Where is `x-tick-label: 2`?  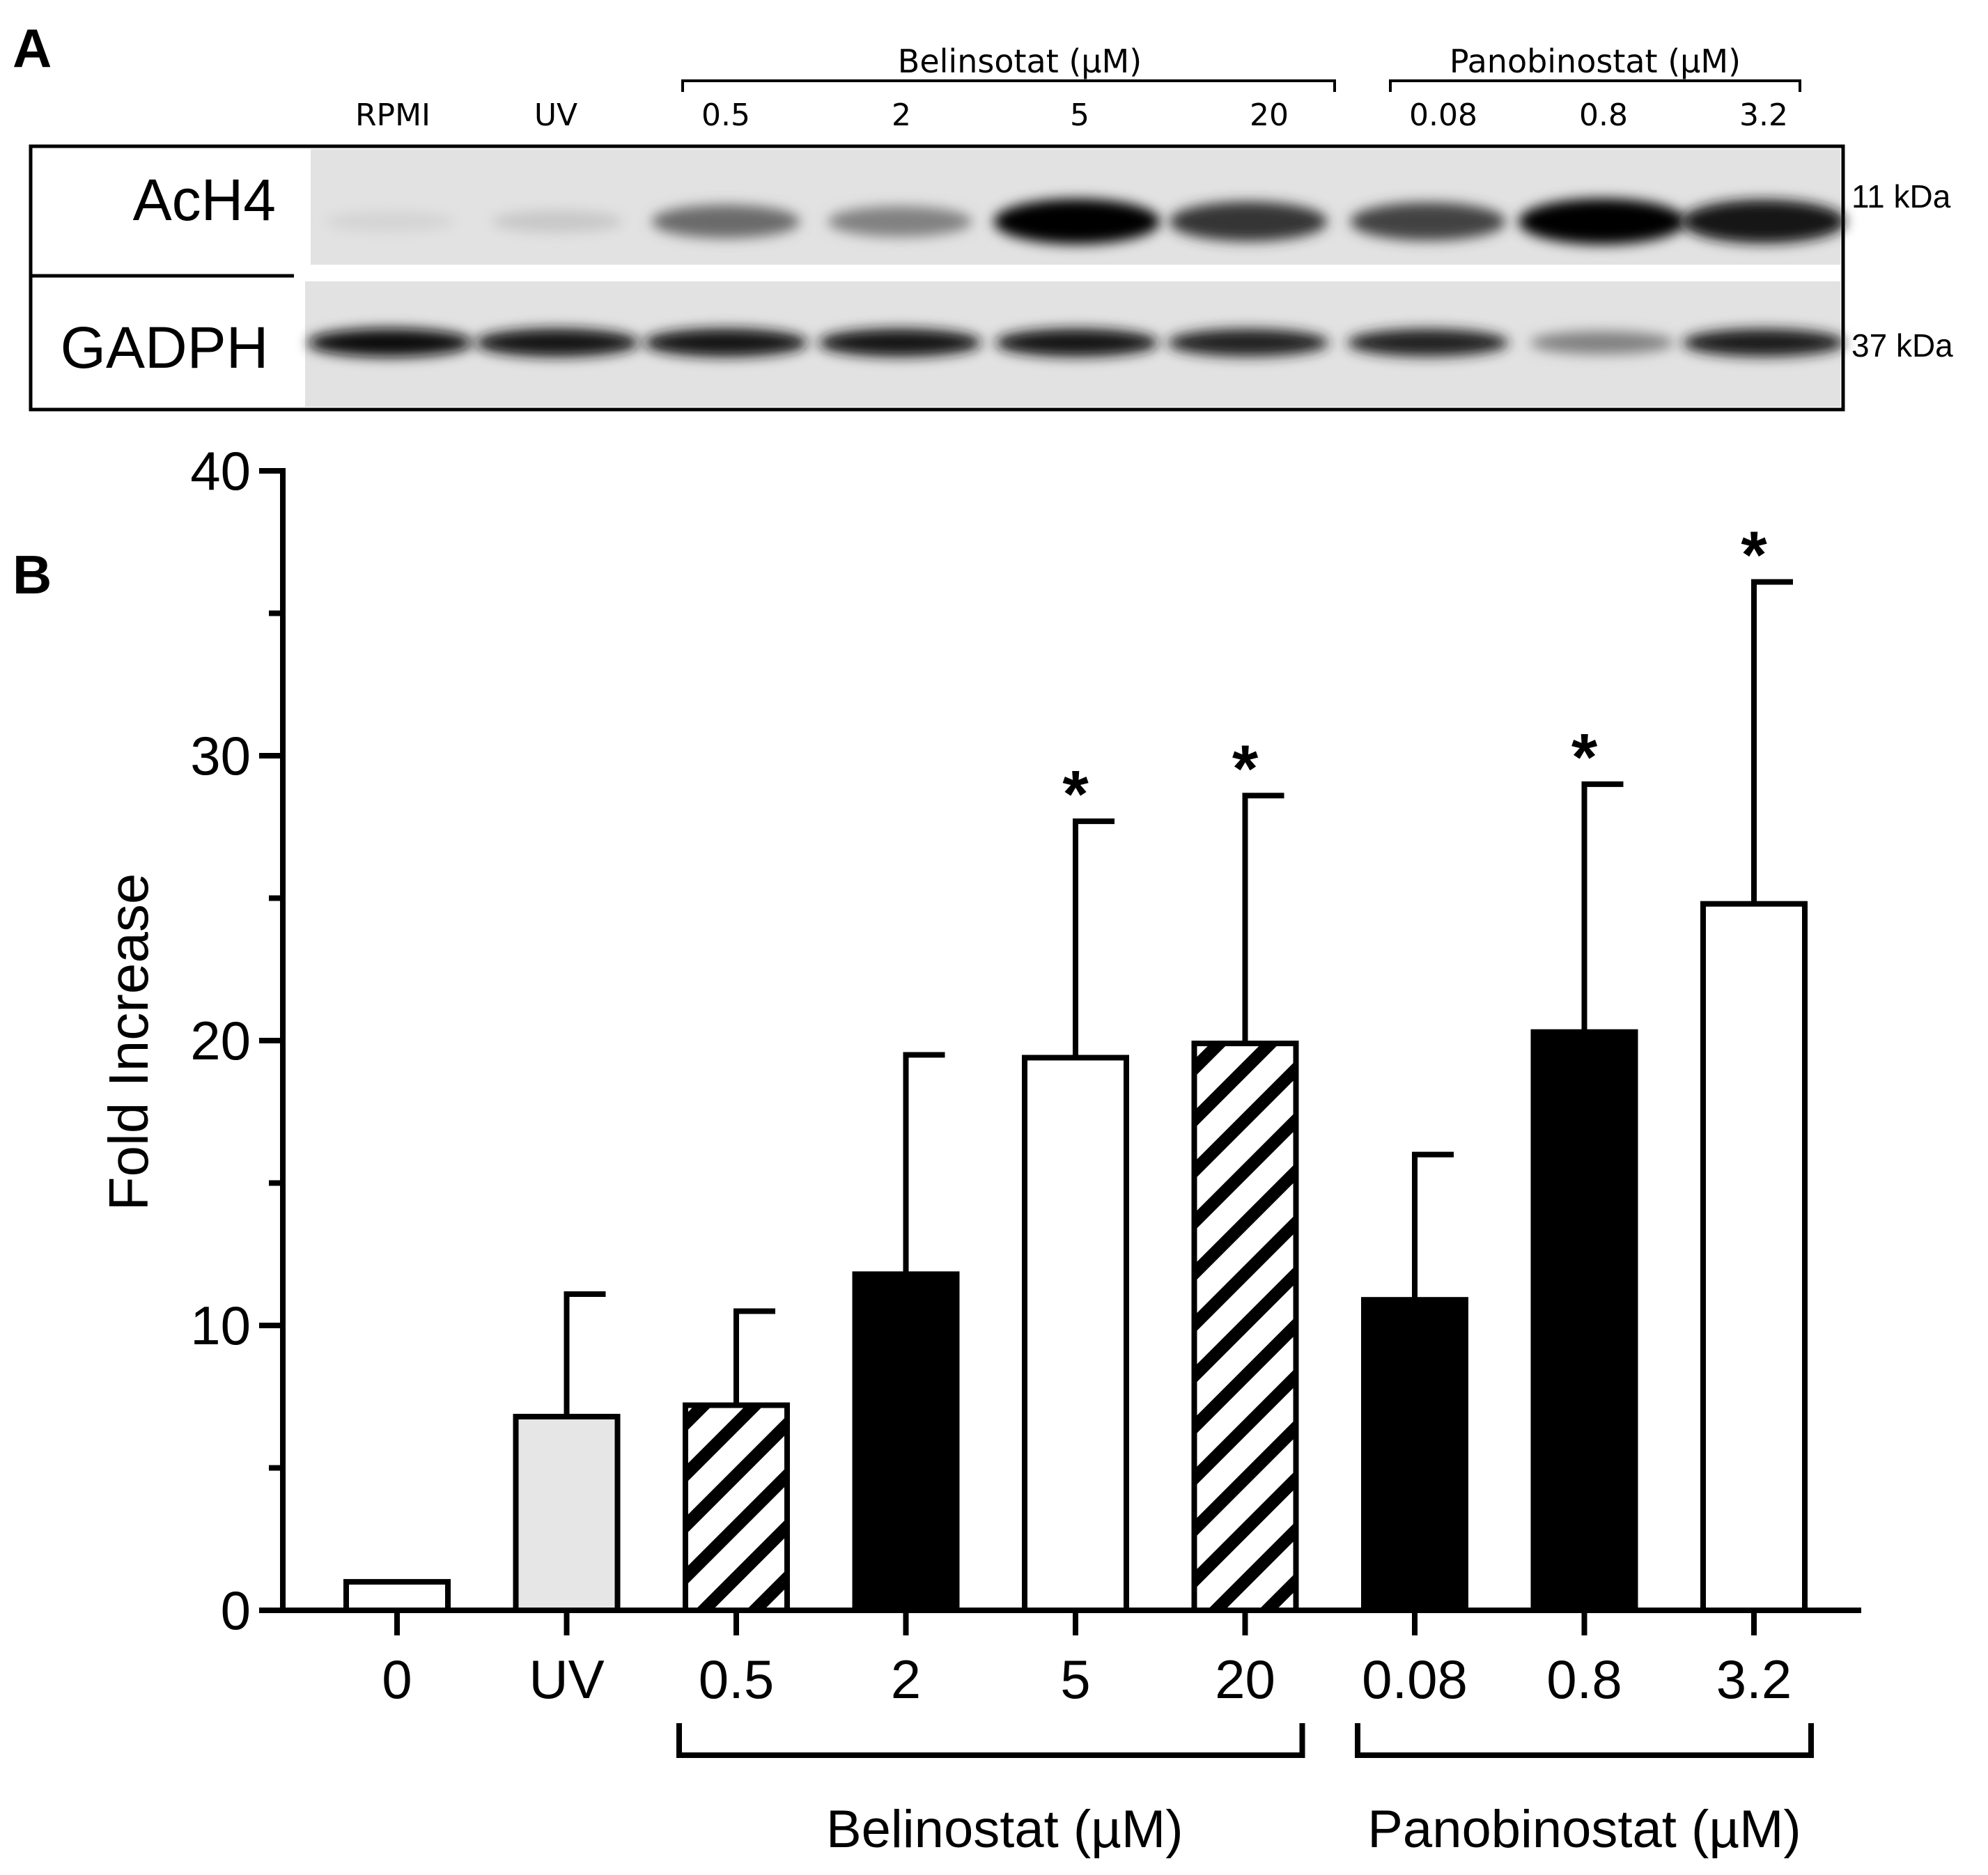 x-tick-label: 2 is located at coordinates (906, 1679).